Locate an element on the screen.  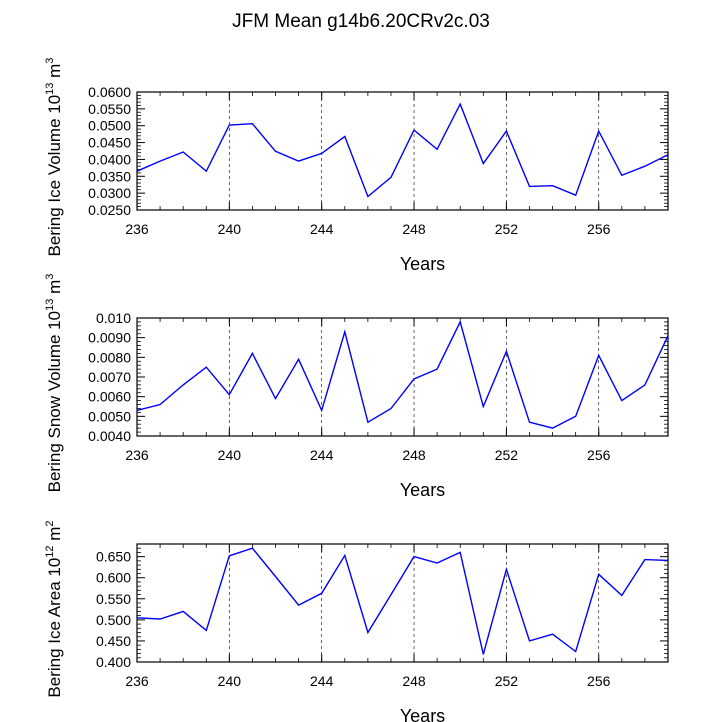
y-tick-label: 0.0350 is located at coordinates (109, 176).